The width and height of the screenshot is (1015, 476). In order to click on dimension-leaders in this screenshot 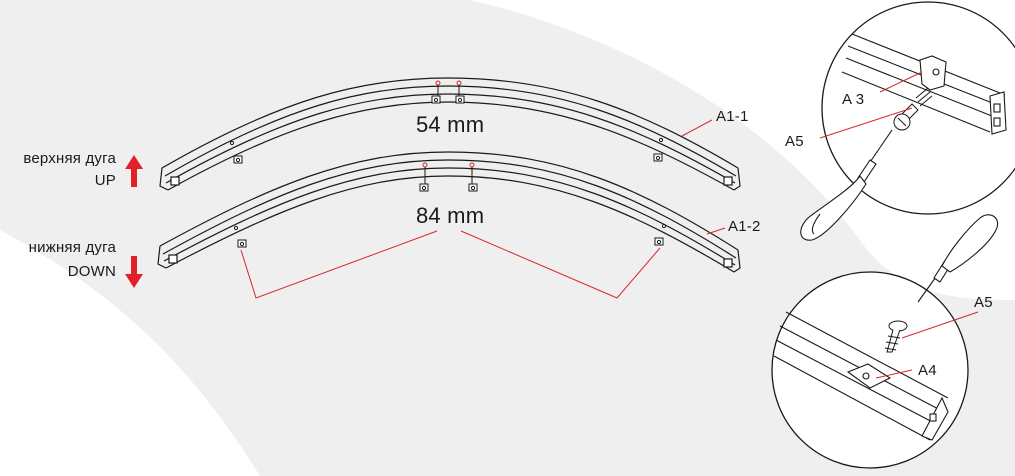, I will do `click(450, 264)`.